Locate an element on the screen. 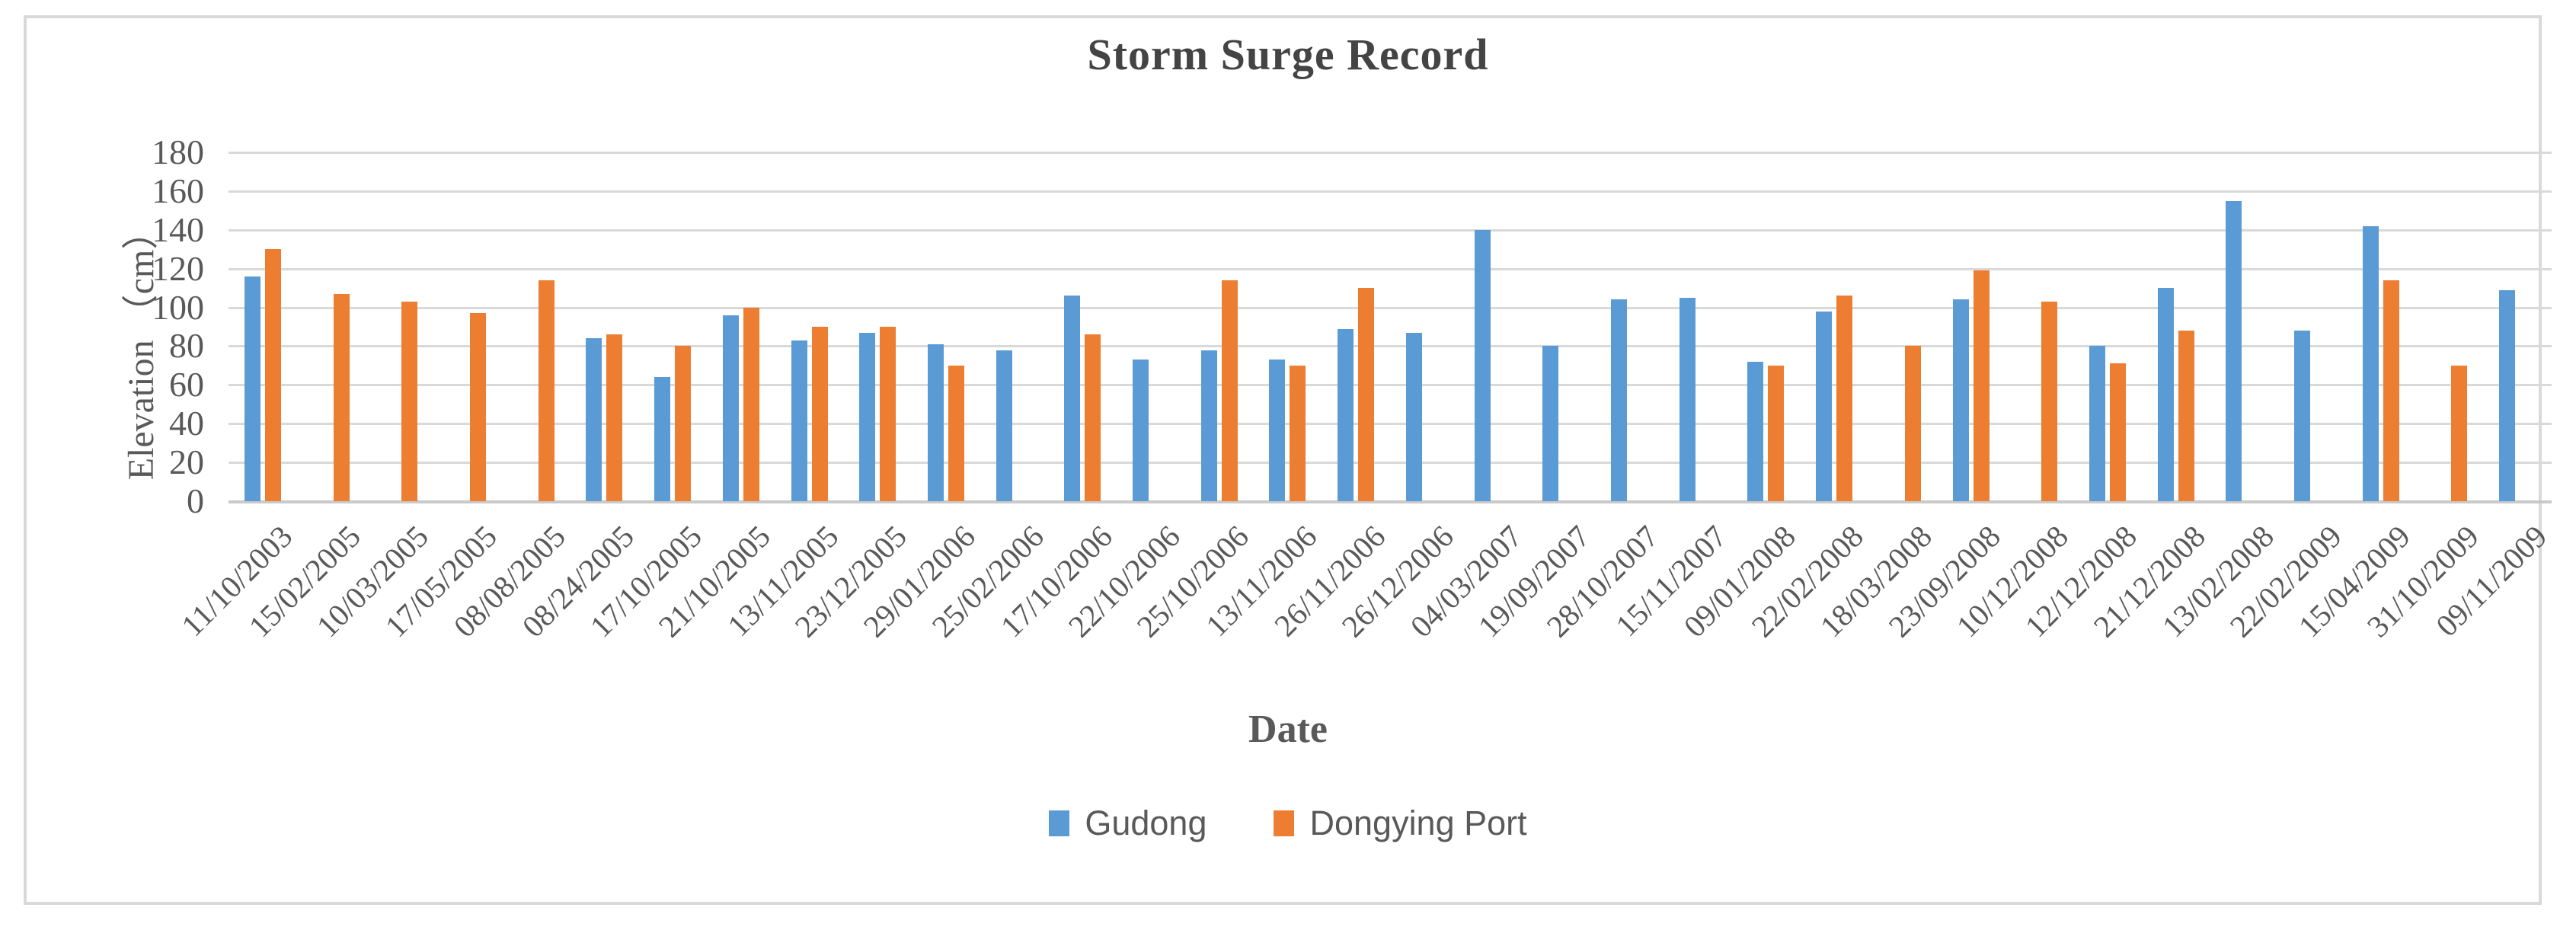 This screenshot has width=2576, height=930. legend-item-dongying-port: Dongying Port is located at coordinates (1400, 823).